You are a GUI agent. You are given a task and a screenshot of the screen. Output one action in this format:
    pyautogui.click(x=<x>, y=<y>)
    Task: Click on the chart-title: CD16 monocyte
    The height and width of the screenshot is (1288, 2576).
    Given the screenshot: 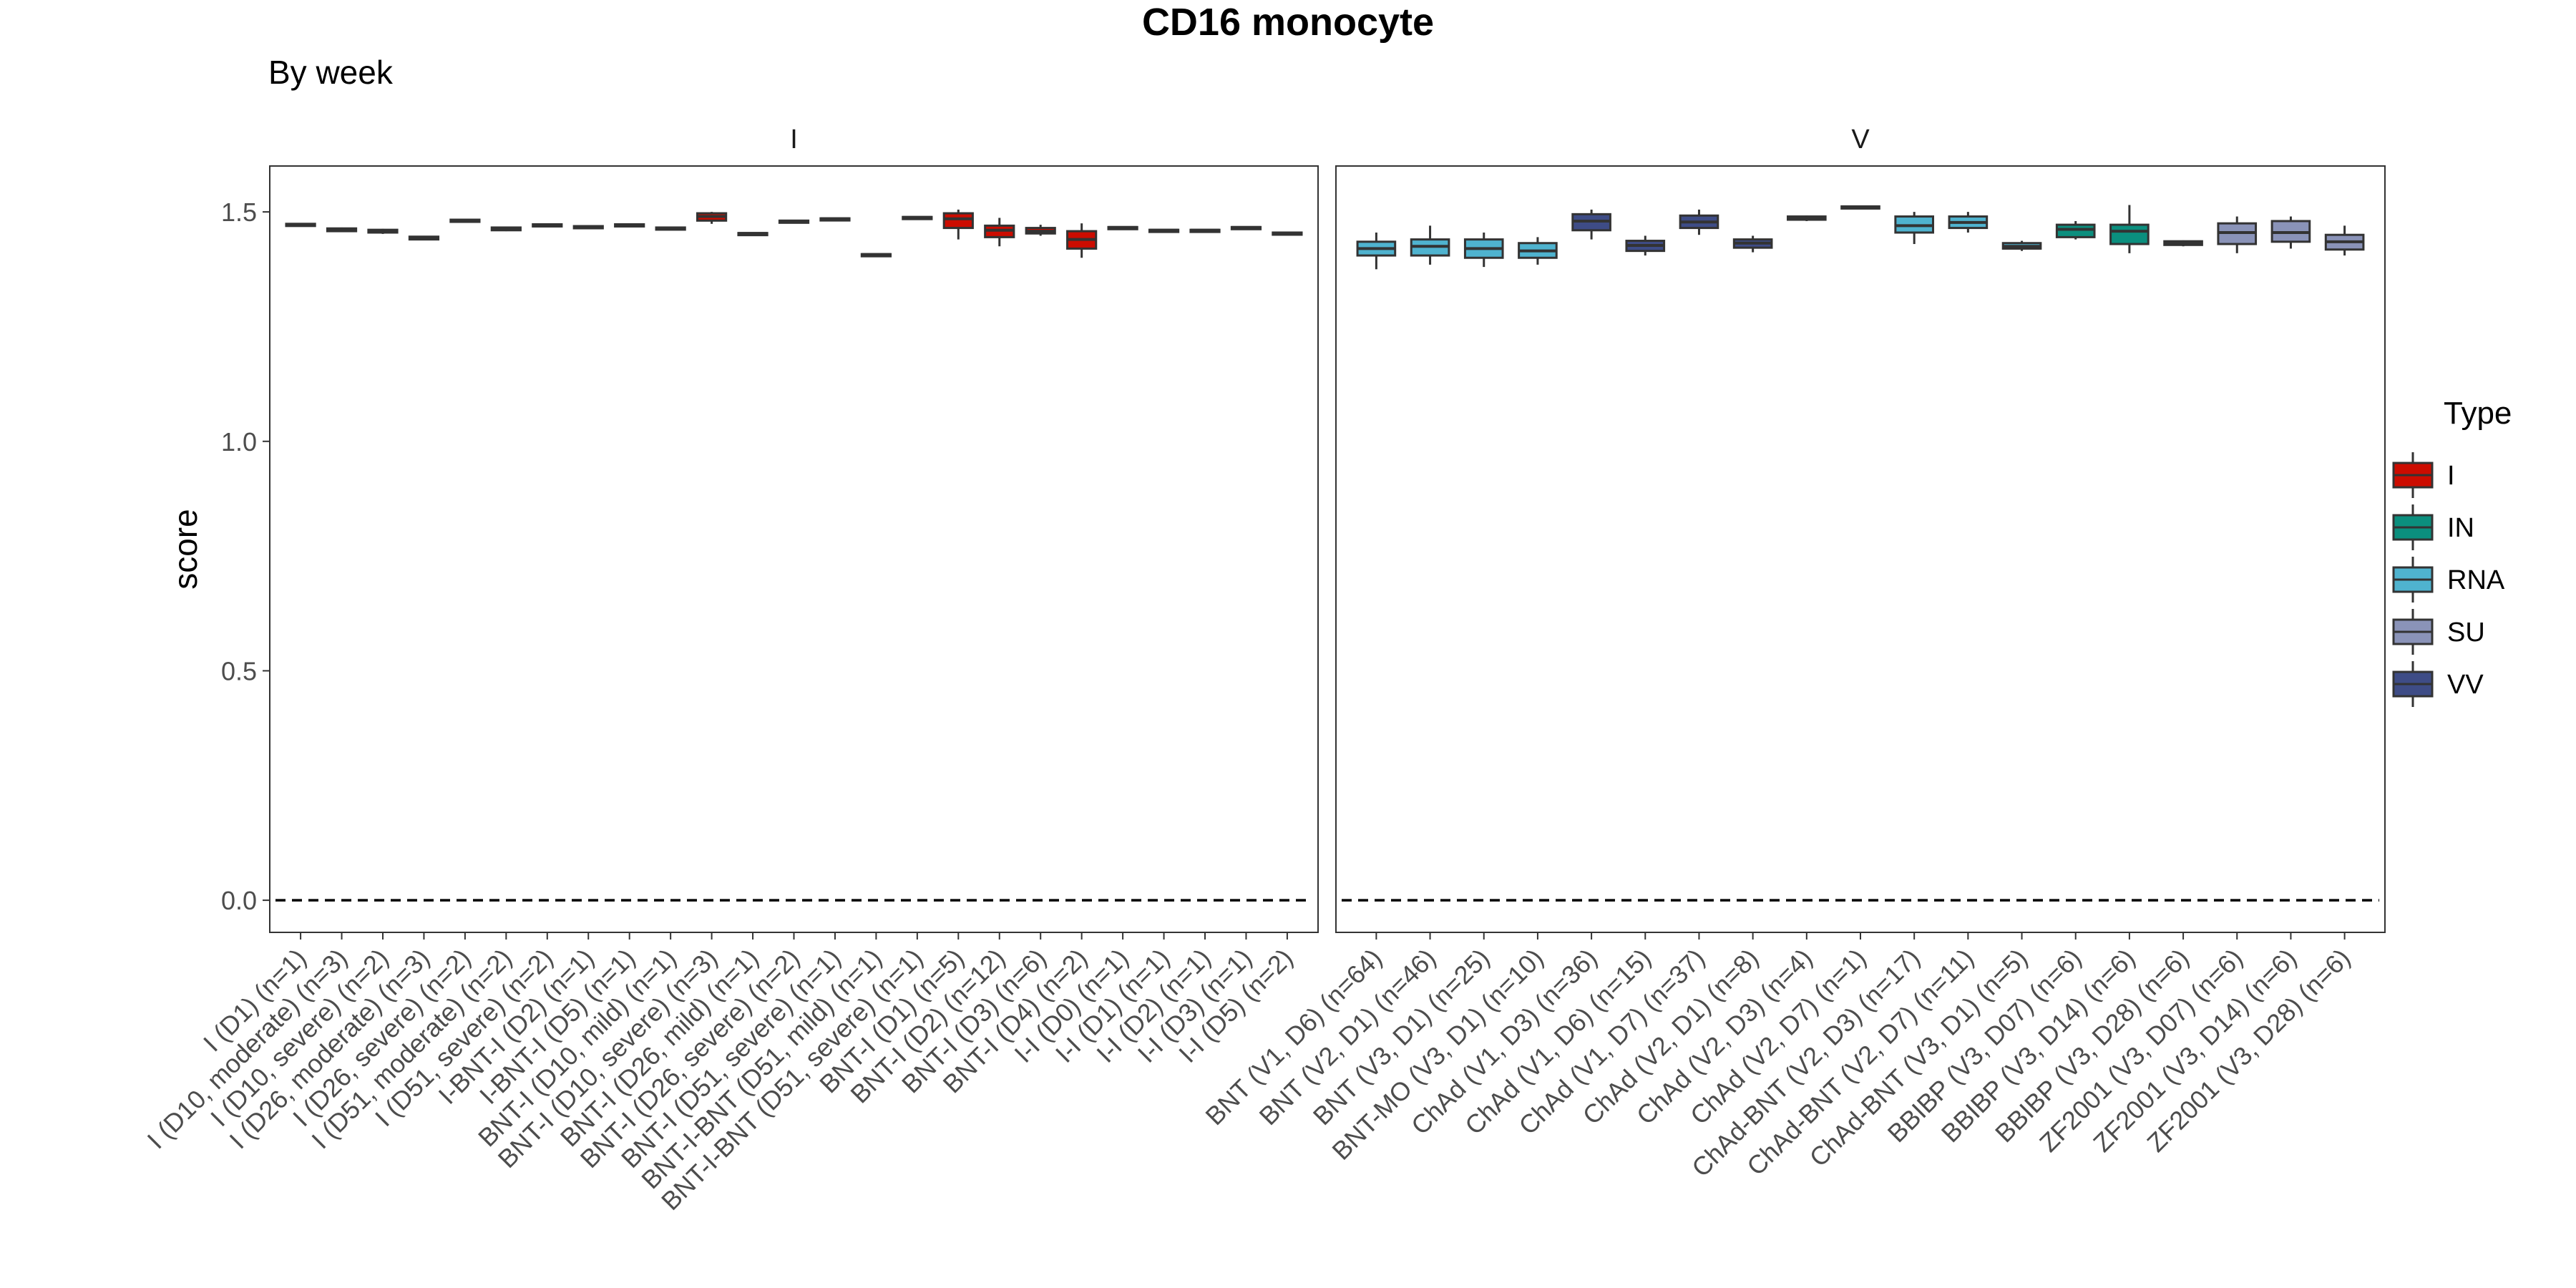 What is the action you would take?
    pyautogui.click(x=1288, y=22)
    